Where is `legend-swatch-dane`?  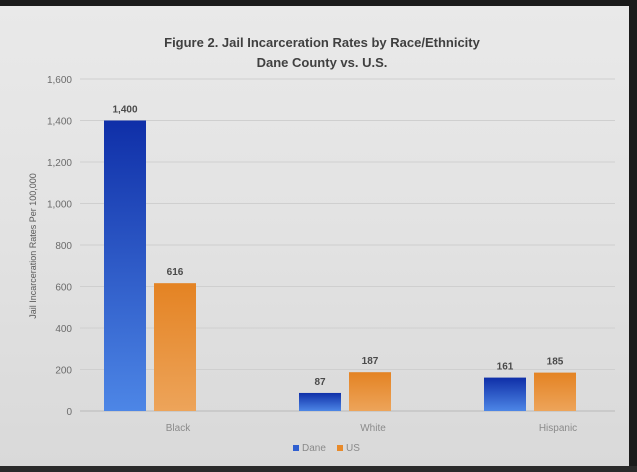
legend-swatch-dane is located at coordinates (296, 448).